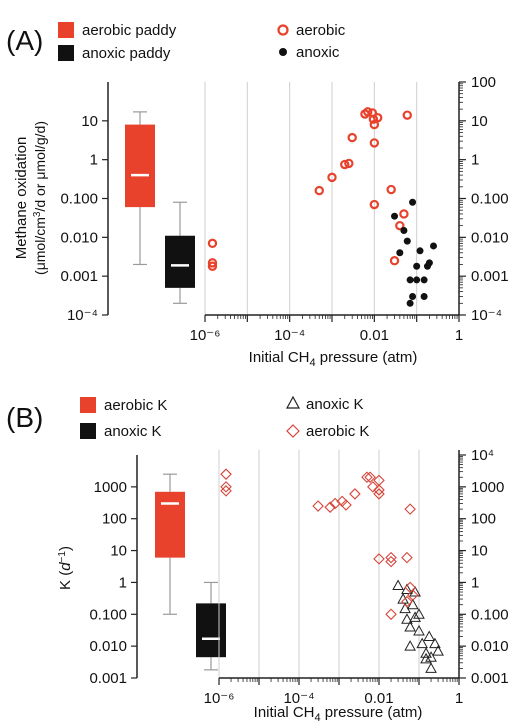 The height and width of the screenshot is (724, 524). Describe the element at coordinates (89, 121) in the screenshot. I see `left-tick-label: 10` at that location.